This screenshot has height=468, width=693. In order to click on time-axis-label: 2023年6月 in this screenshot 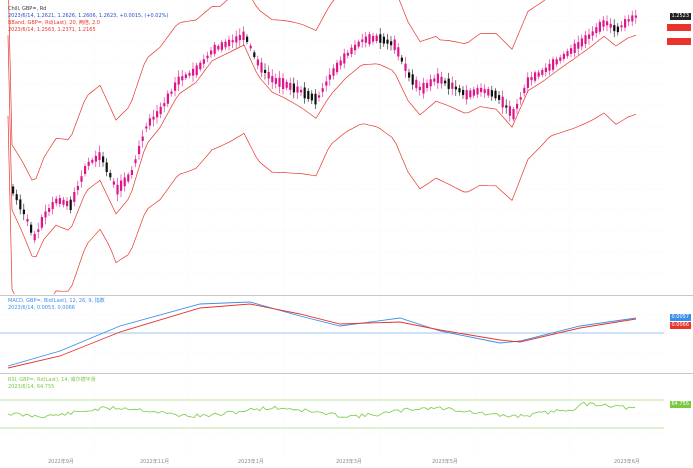, I will do `click(627, 462)`.